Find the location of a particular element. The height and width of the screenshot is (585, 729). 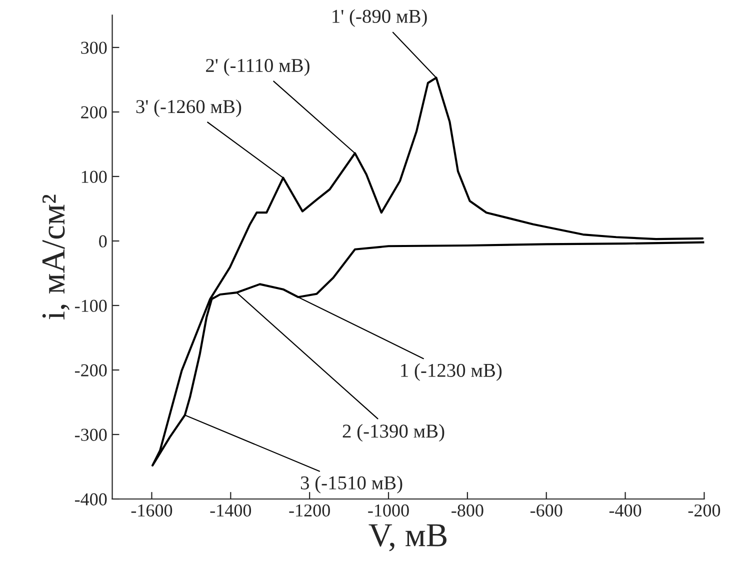

y-tick-label: 300 is located at coordinates (94, 48).